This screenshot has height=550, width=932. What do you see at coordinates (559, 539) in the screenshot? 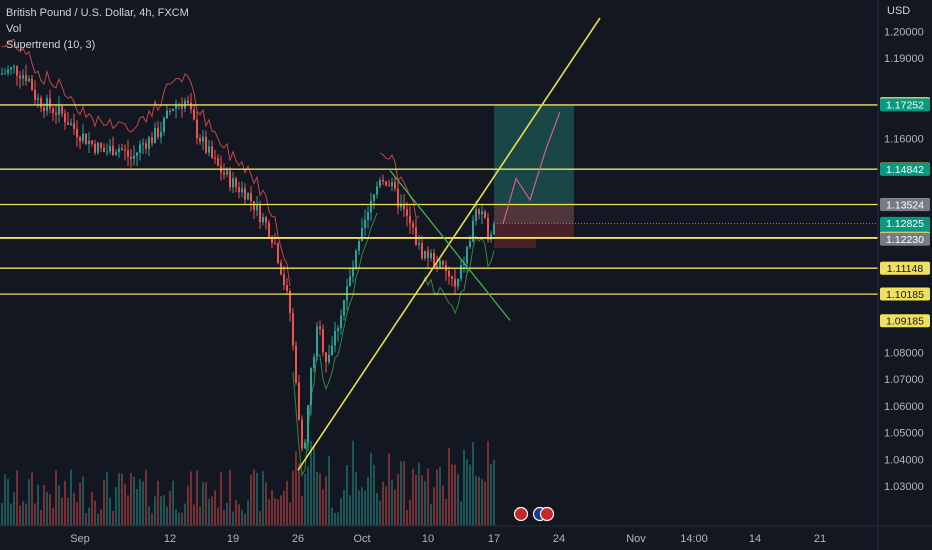
I see `time-tick-label: 24` at bounding box center [559, 539].